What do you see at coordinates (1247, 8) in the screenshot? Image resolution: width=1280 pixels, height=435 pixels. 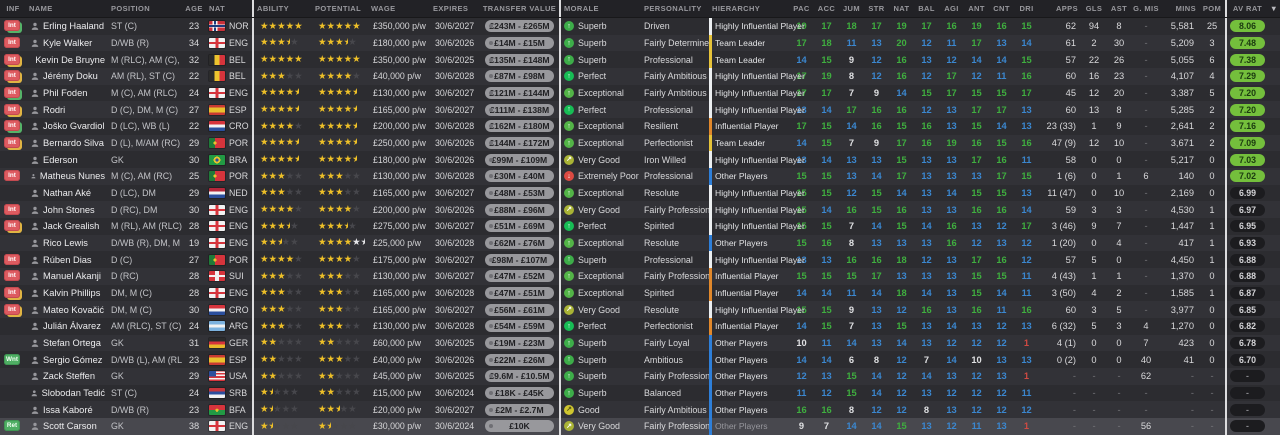 I see `col-header-avrat: AV RAT` at bounding box center [1247, 8].